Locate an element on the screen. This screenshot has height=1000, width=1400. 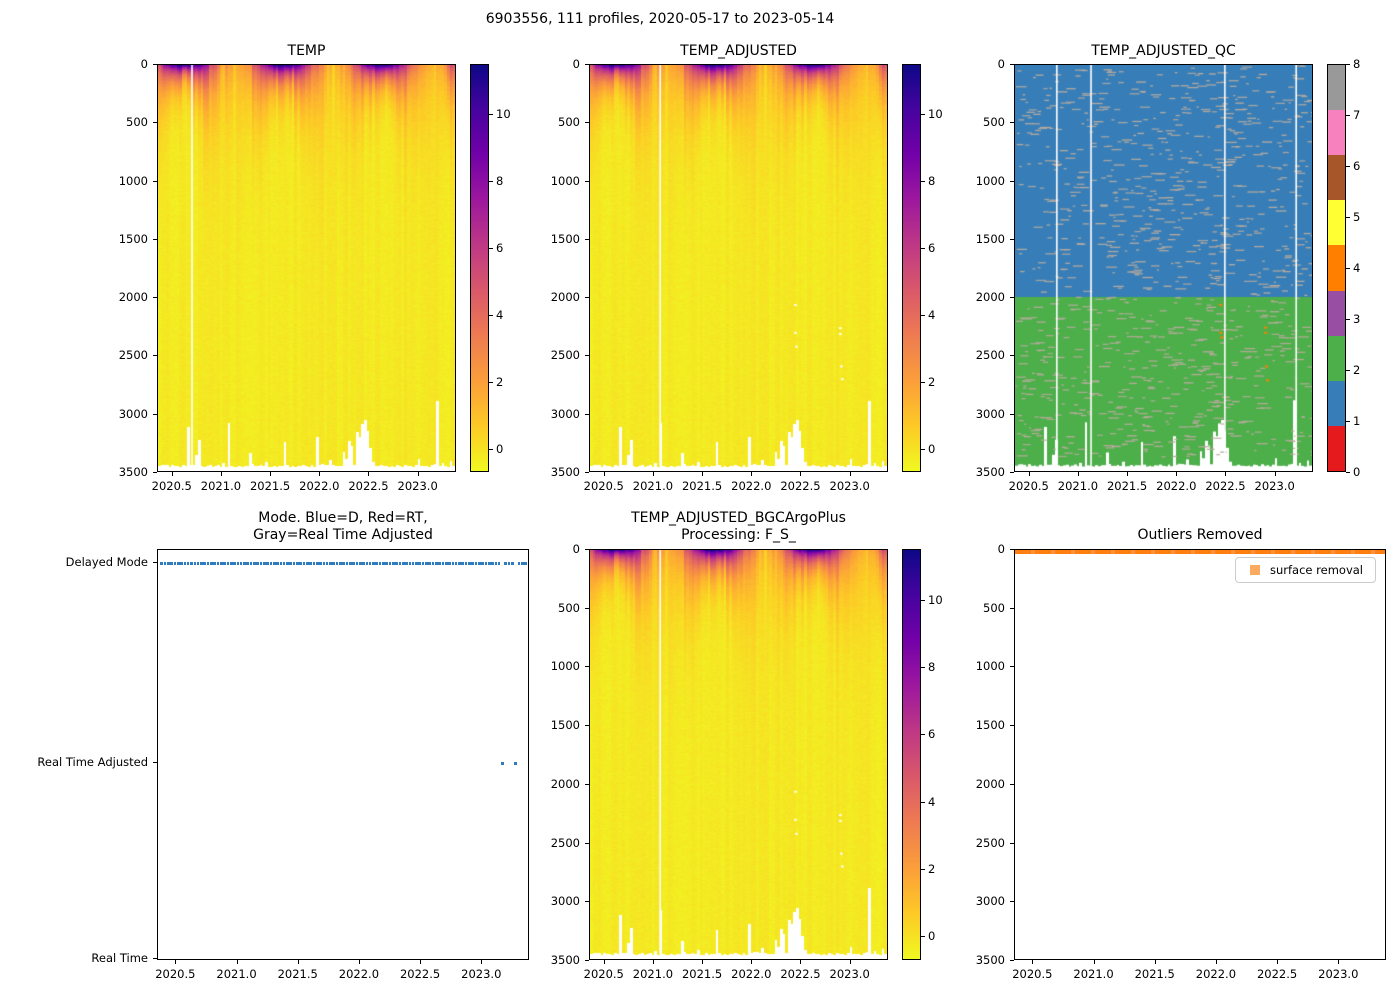
colorbar-qc is located at coordinates (1336, 268).